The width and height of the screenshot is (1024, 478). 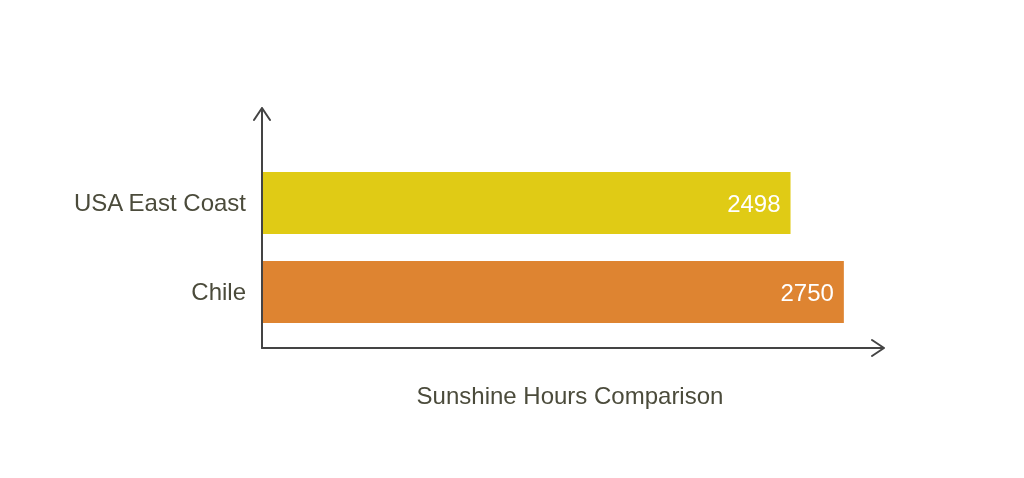 What do you see at coordinates (570, 395) in the screenshot?
I see `x-axis-title: Sunshine Hours Comparison` at bounding box center [570, 395].